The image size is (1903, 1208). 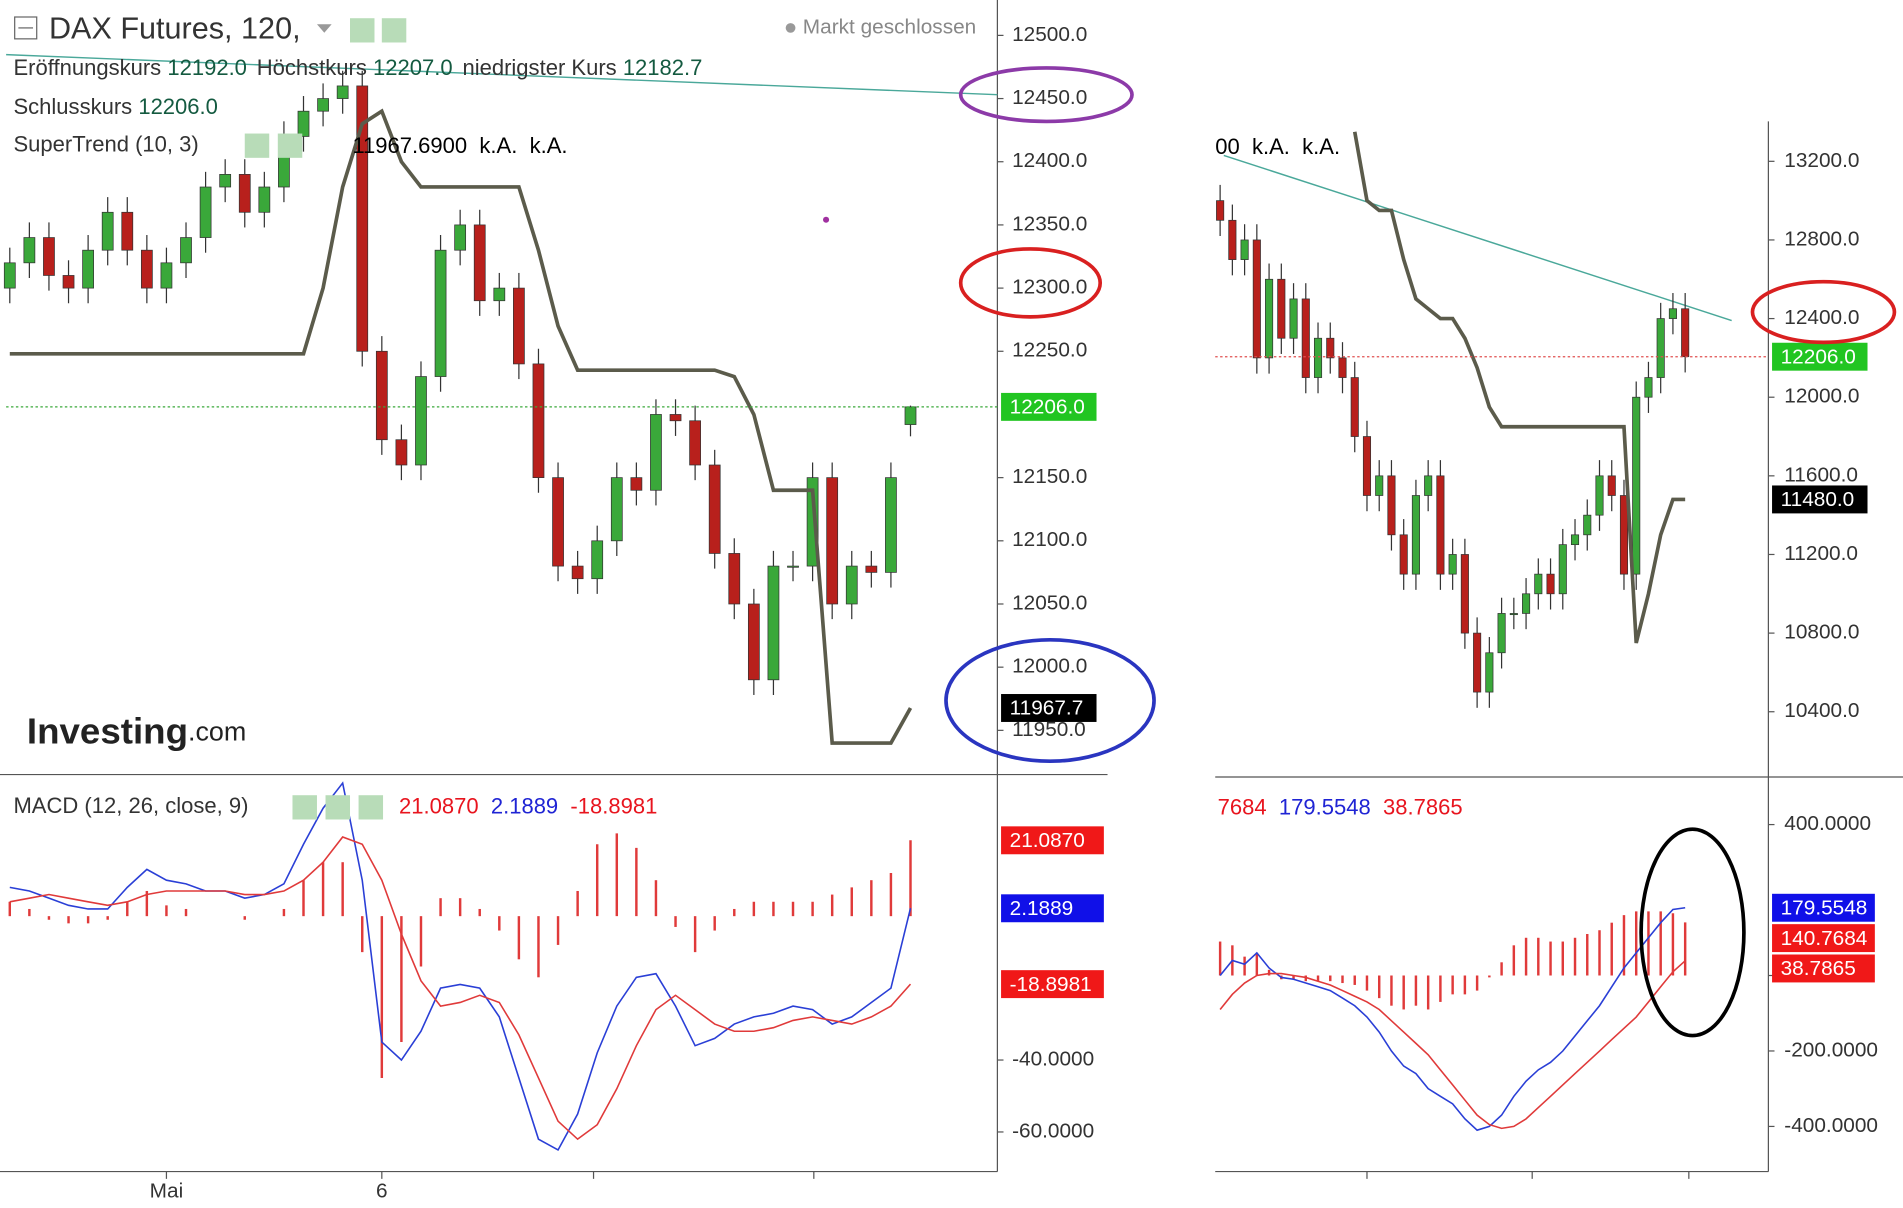 I want to click on indicator-legend: 11967.6900 k.A. k.A., so click(x=459, y=145).